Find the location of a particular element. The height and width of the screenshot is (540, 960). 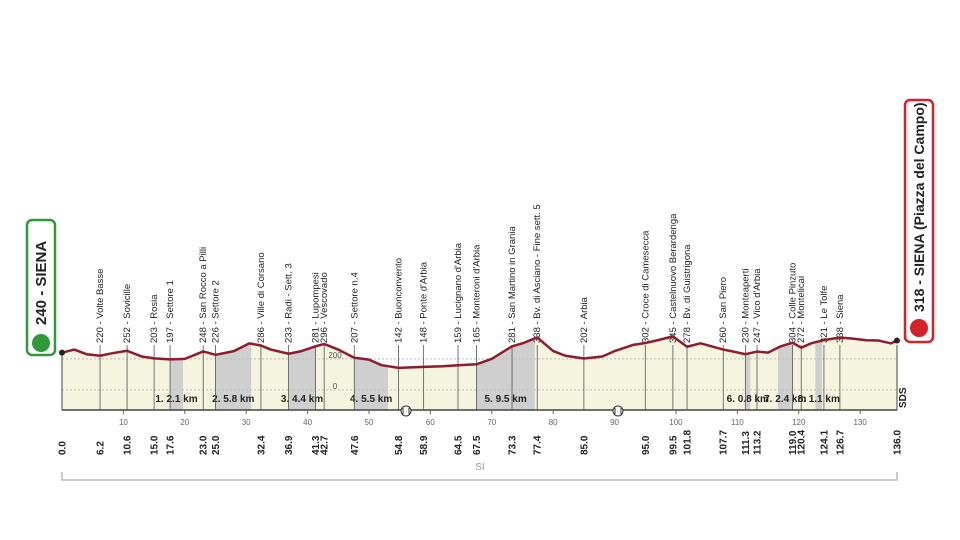

waypoint-km: 85.0 is located at coordinates (584, 445).